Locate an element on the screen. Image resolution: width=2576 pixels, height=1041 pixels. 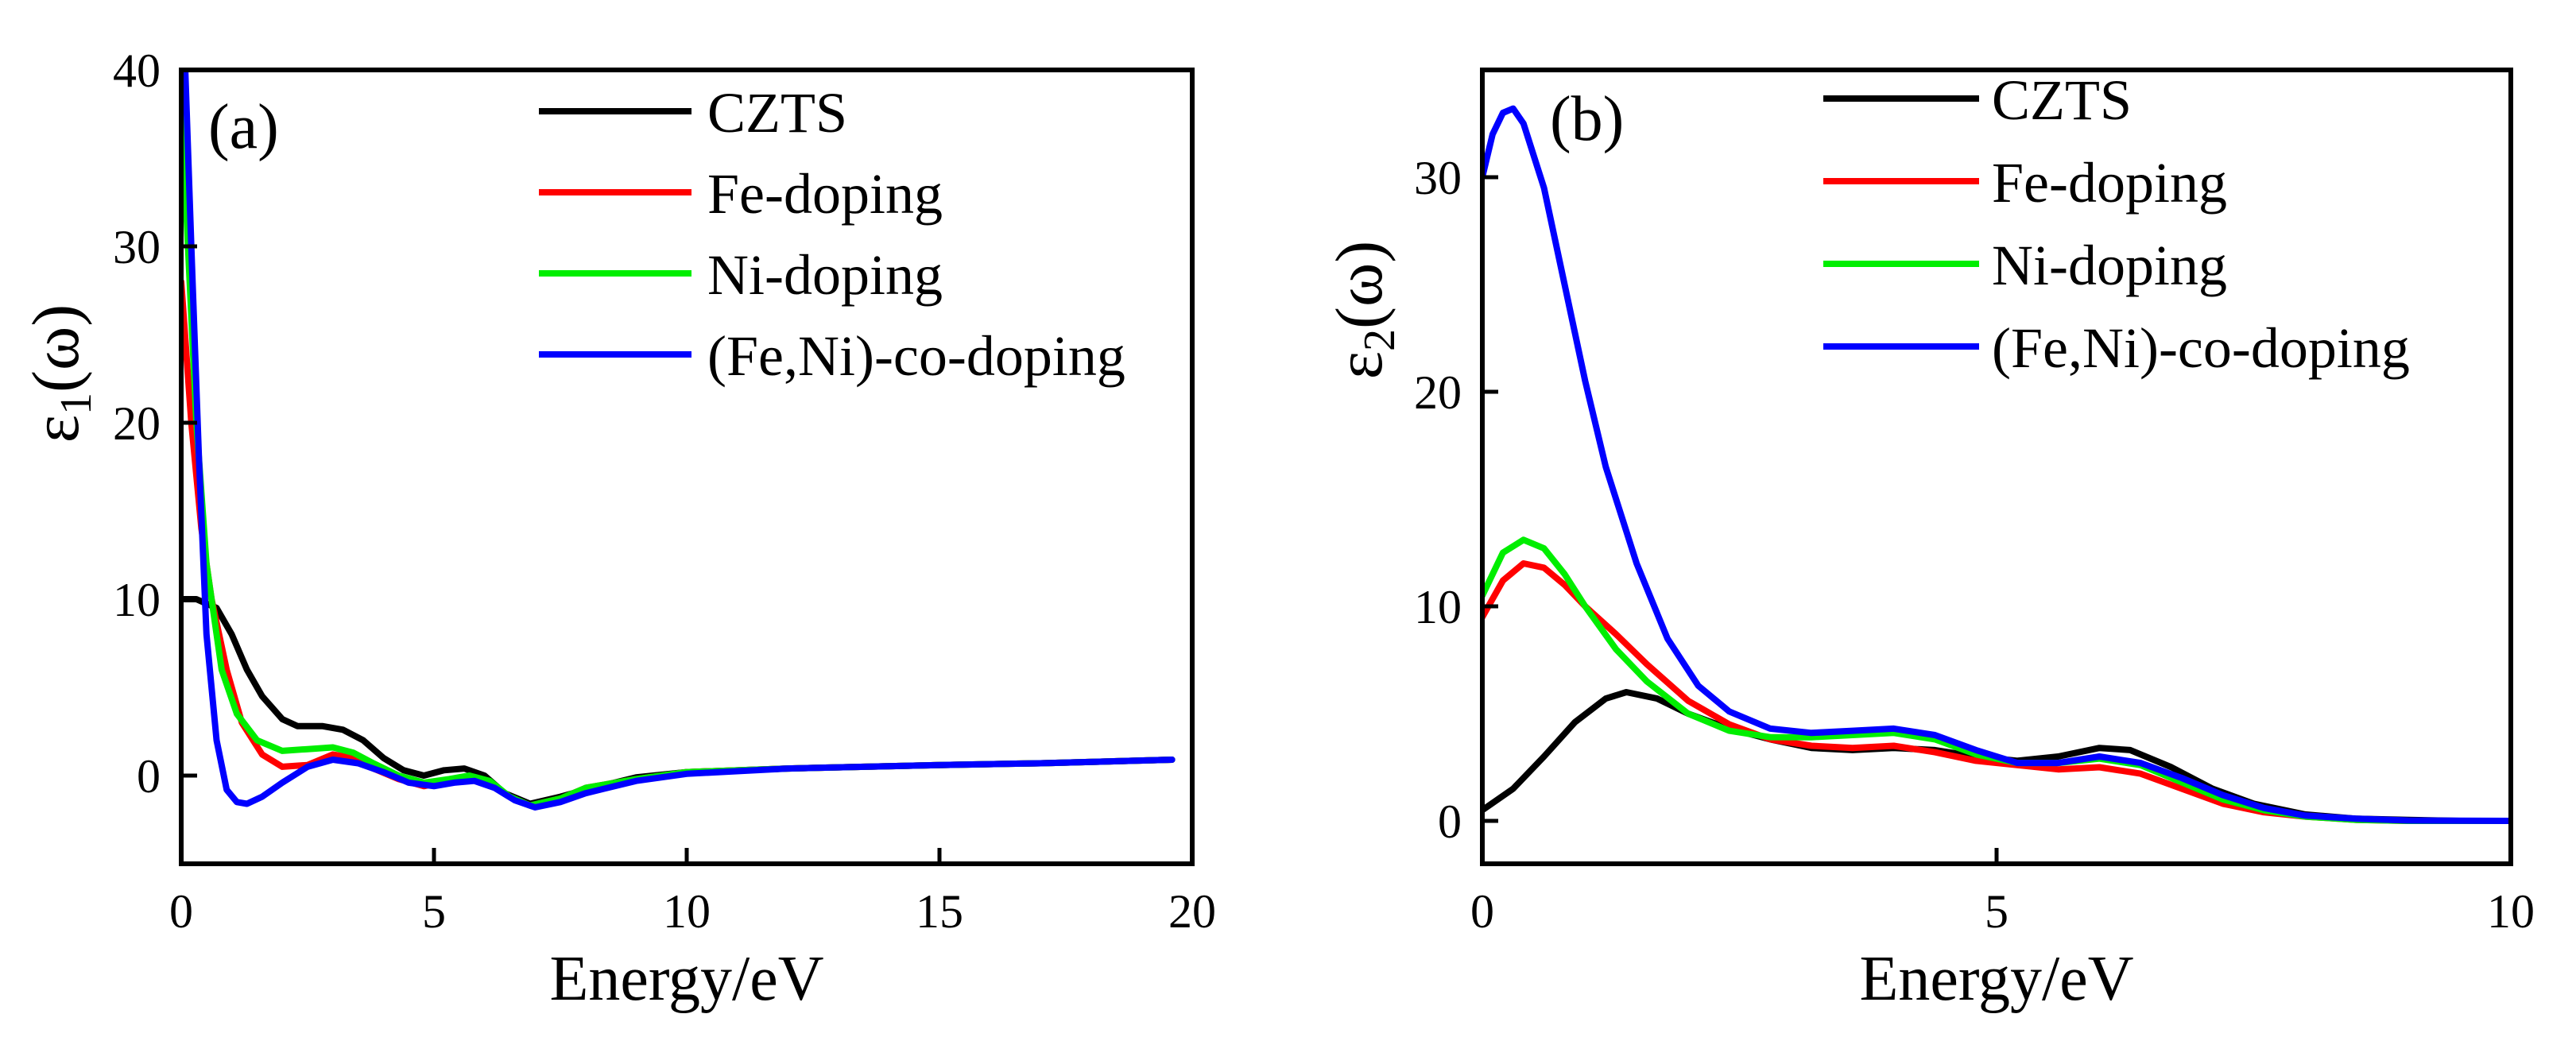
panel-b-x-tick-label-5: 5 is located at coordinates (1997, 911).